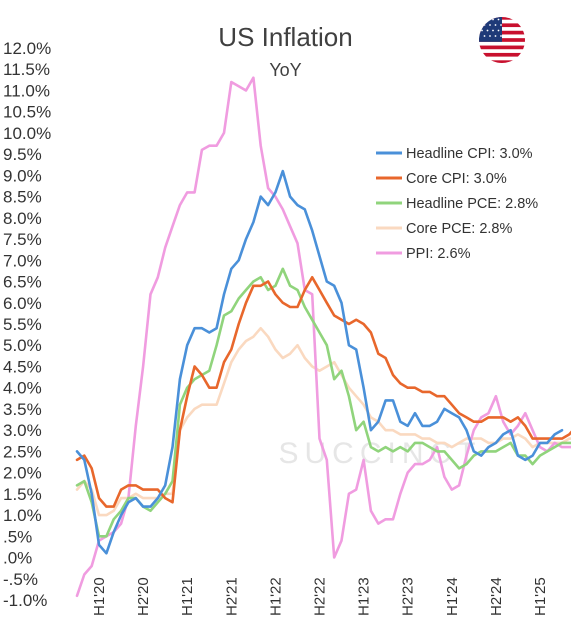 This screenshot has height=632, width=571. Describe the element at coordinates (469, 154) in the screenshot. I see `legend-label-0: Headline CPI: 3.0%` at that location.